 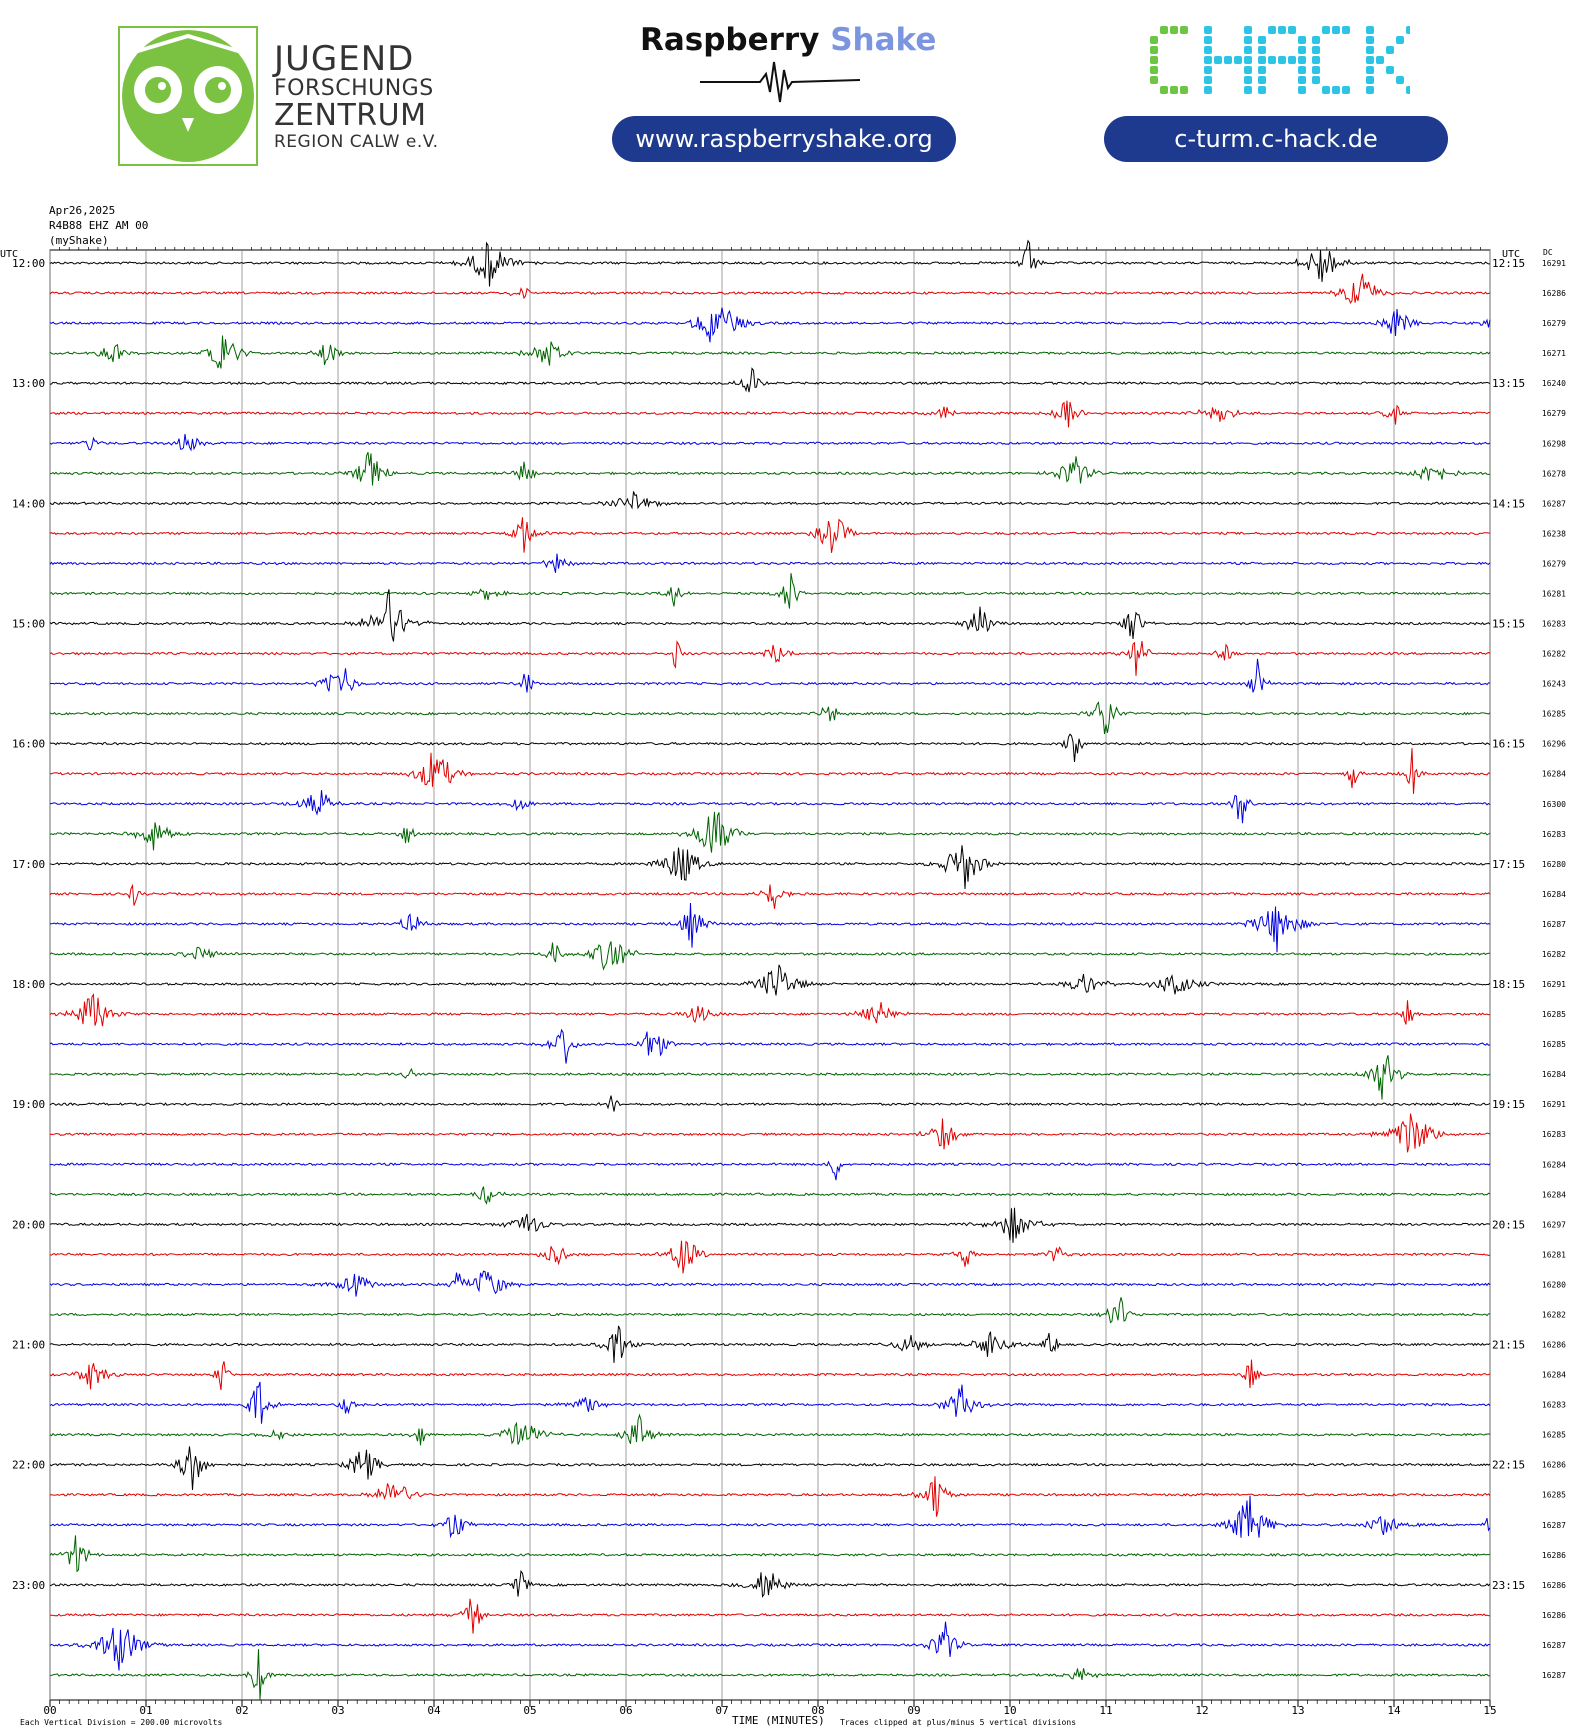 What do you see at coordinates (28, 383) in the screenshot?
I see `left-hour-label: 13:00` at bounding box center [28, 383].